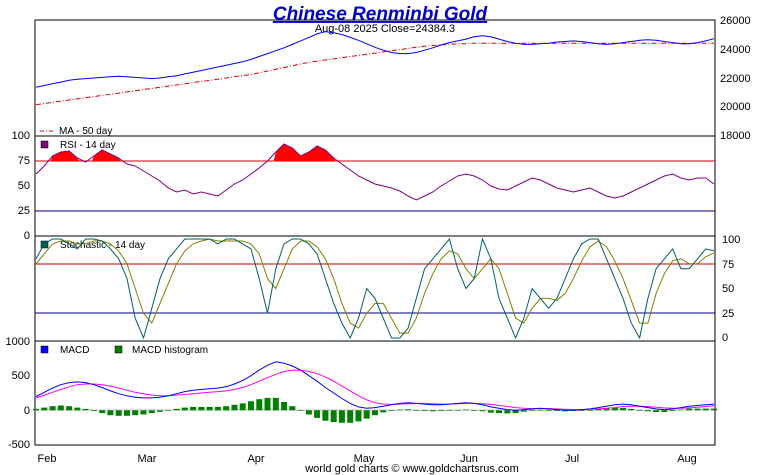 The height and width of the screenshot is (475, 760). Describe the element at coordinates (725, 338) in the screenshot. I see `stoch-tick-0: 0` at that location.